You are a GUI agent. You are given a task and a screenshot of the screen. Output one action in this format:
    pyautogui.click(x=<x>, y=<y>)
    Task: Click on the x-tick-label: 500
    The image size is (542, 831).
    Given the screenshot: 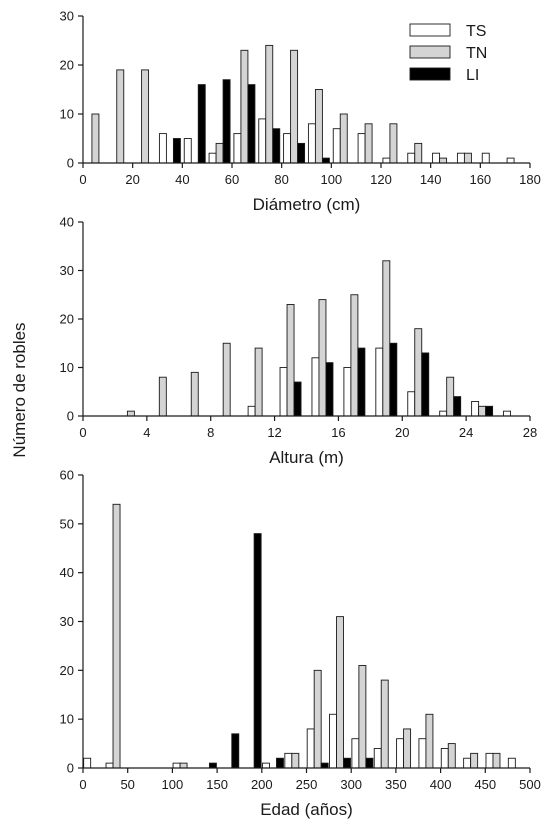 What is the action you would take?
    pyautogui.click(x=530, y=784)
    